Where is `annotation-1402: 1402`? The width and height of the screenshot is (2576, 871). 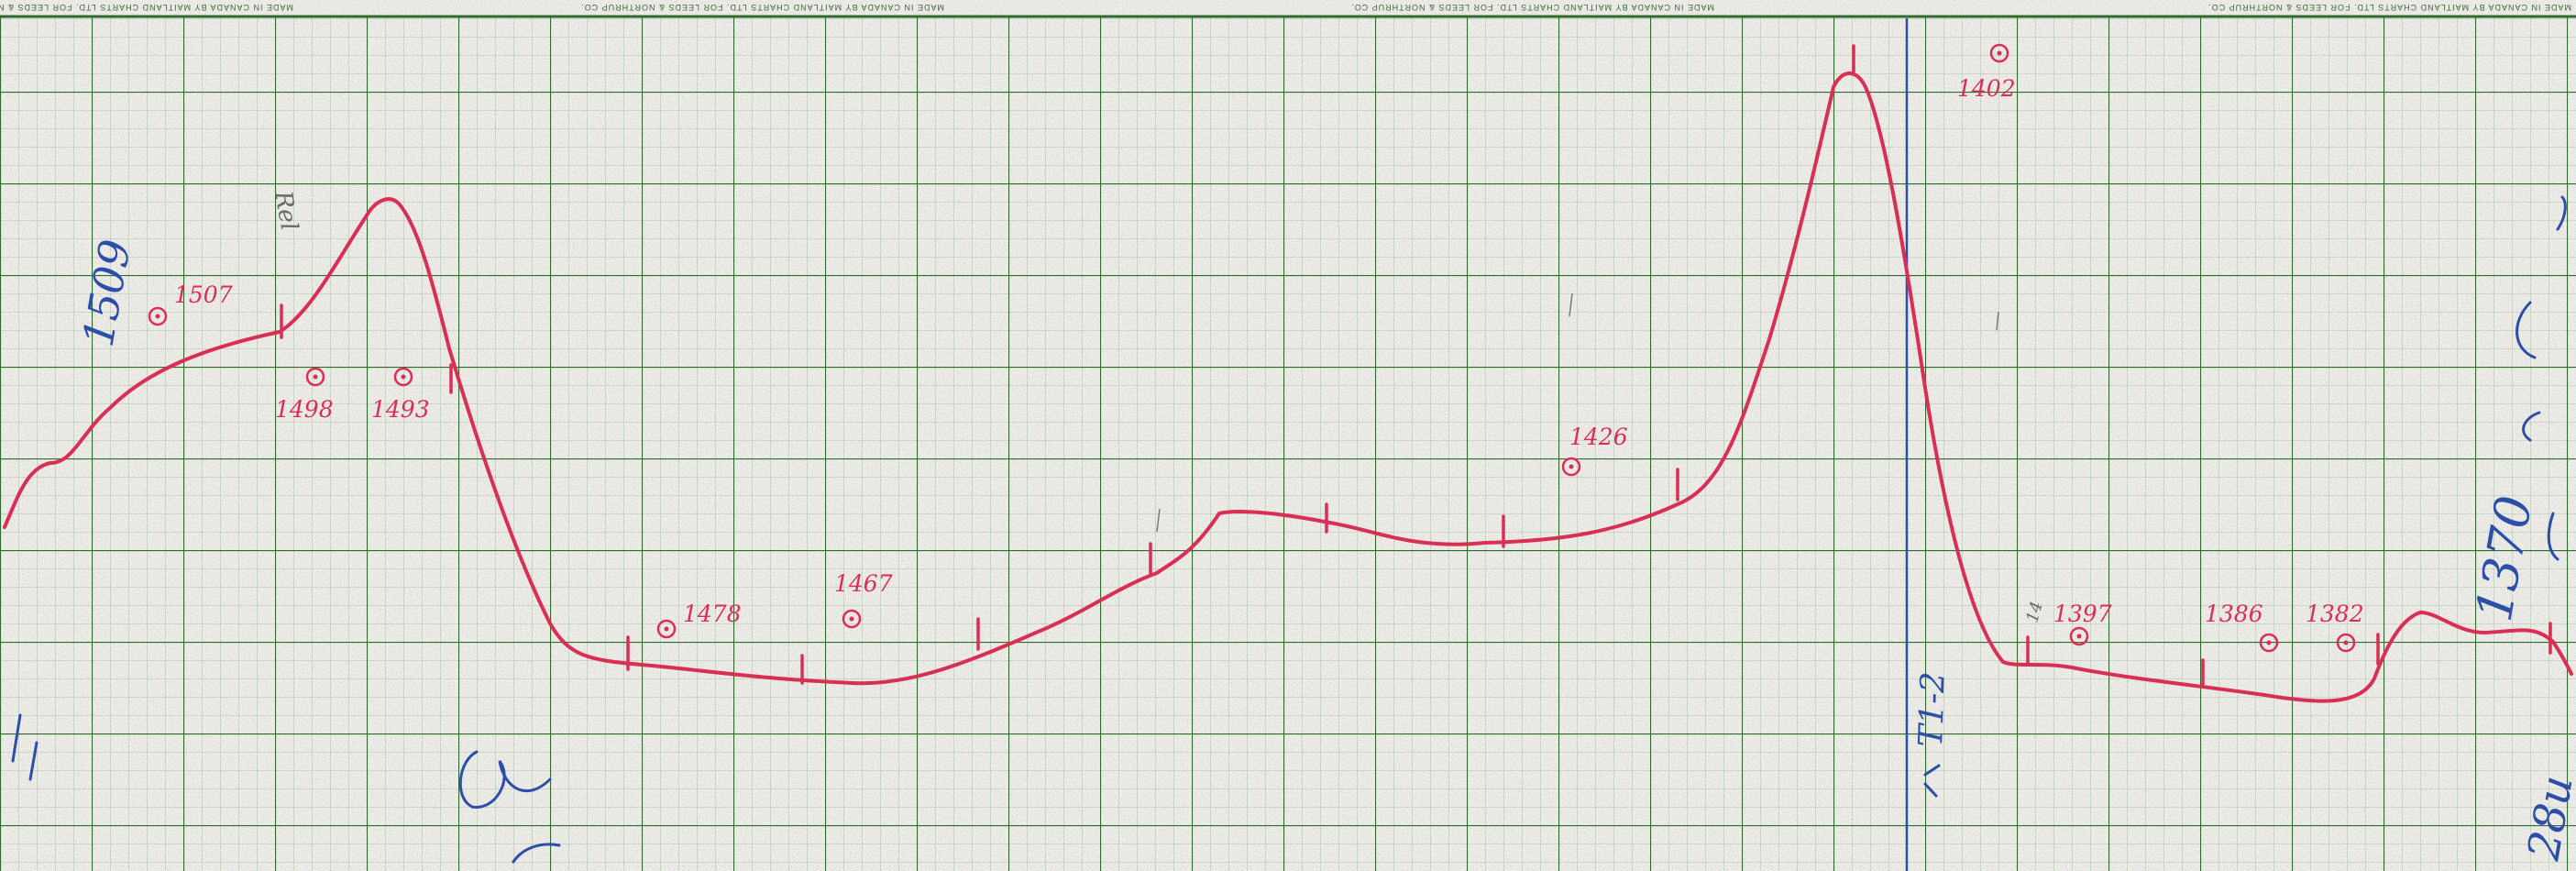
annotation-1402: 1402 is located at coordinates (1987, 88).